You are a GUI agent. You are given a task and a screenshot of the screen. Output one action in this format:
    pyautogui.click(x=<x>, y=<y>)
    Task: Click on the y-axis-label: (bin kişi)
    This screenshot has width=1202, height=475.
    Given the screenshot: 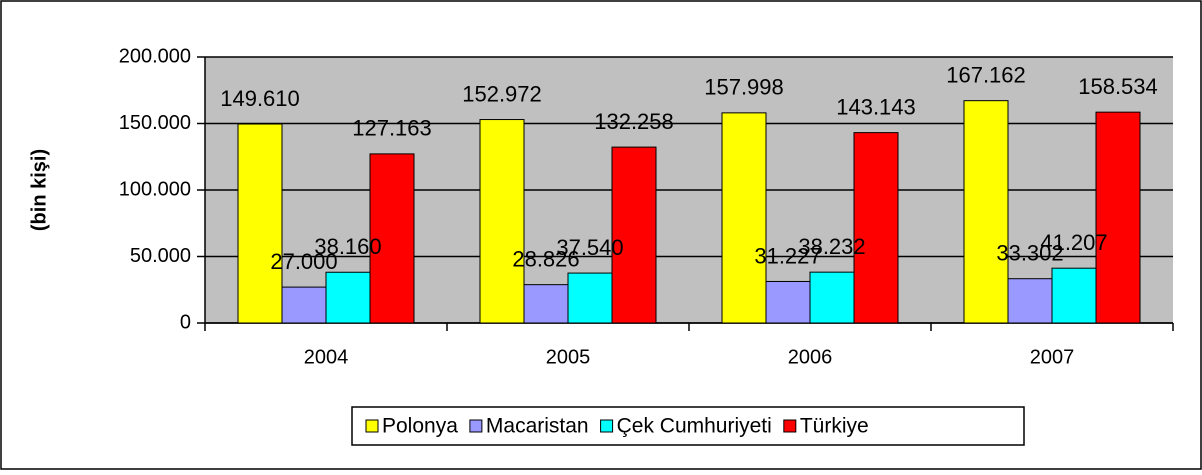 What is the action you would take?
    pyautogui.click(x=39, y=190)
    